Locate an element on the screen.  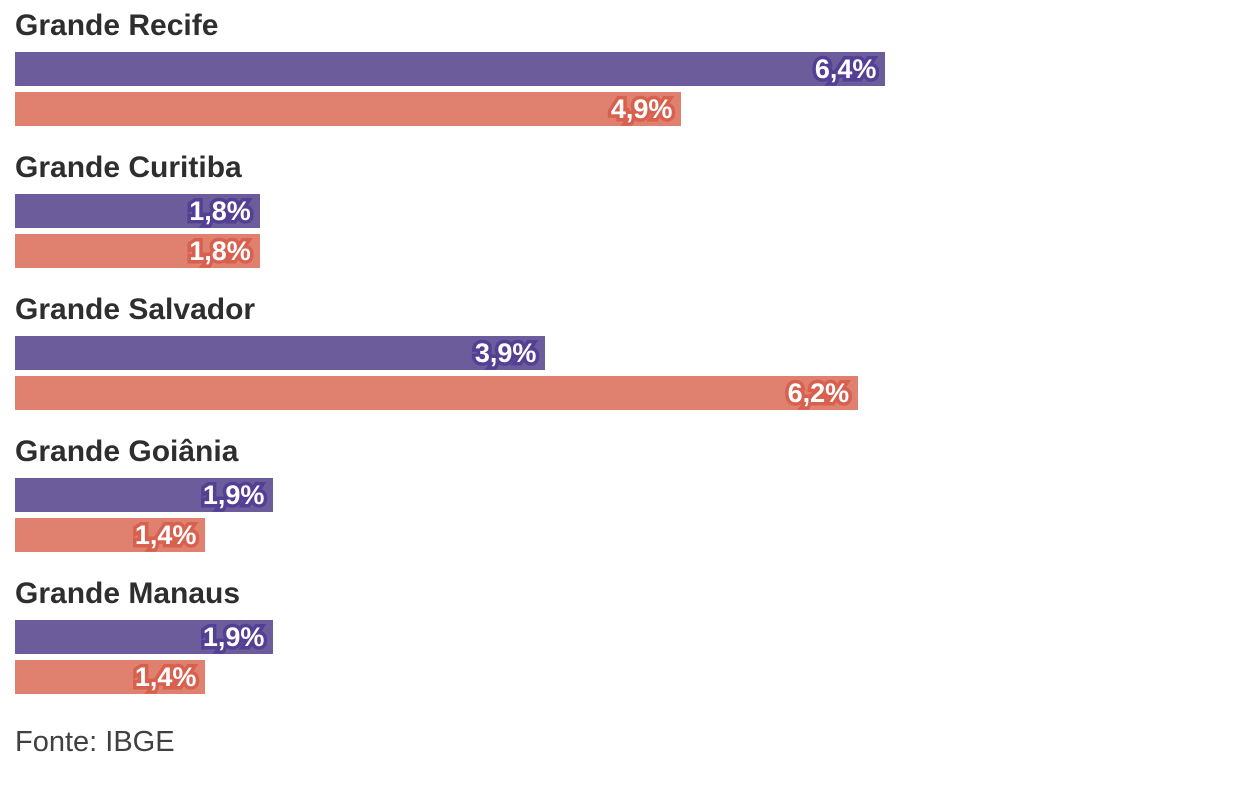
bar-group-grande-goiania: Grande Goiânia 1,9% 1,4% is located at coordinates (617, 493).